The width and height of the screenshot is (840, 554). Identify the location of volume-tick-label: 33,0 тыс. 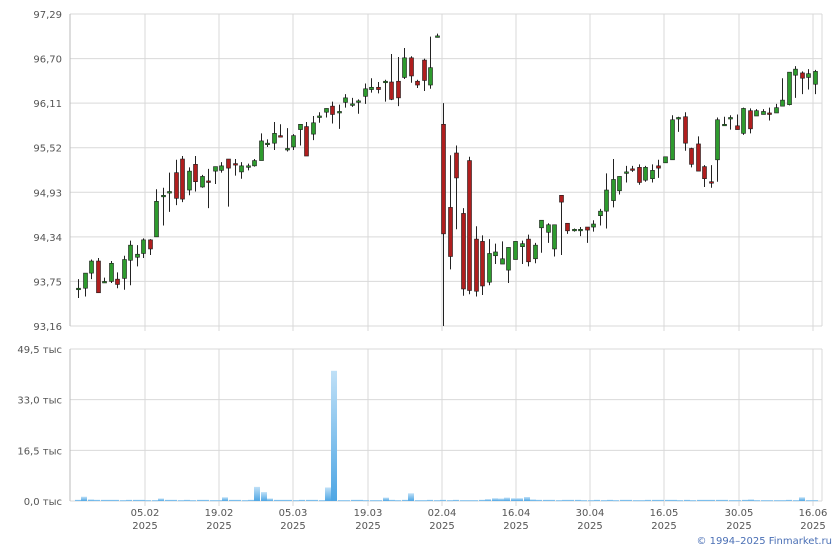
(39, 401).